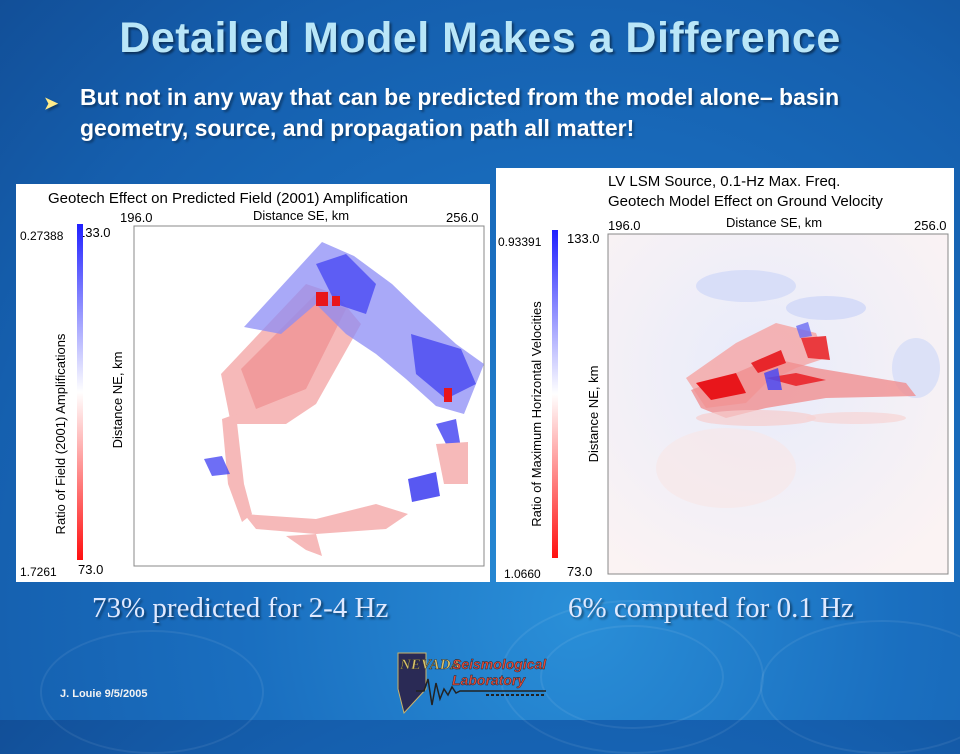 This screenshot has height=754, width=960. What do you see at coordinates (489, 680) in the screenshot?
I see `logo-laboratory-text: Laboratory` at bounding box center [489, 680].